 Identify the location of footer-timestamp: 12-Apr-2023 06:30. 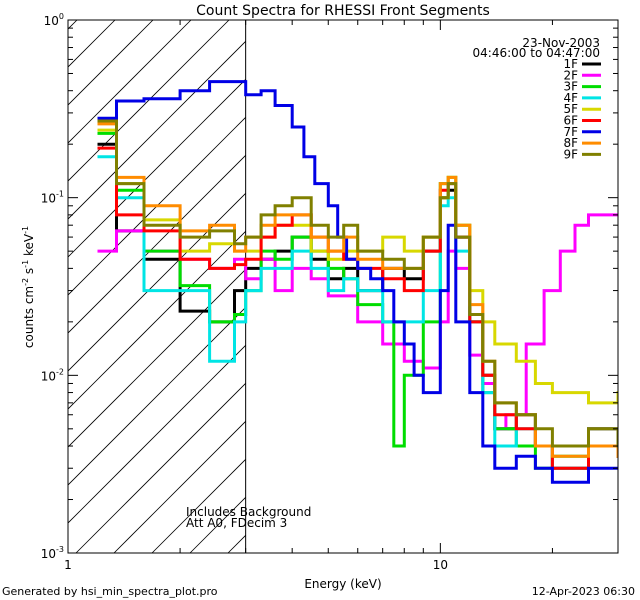
(583, 591).